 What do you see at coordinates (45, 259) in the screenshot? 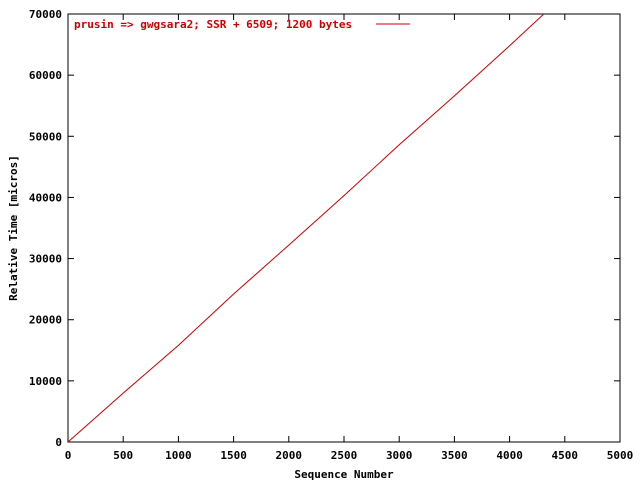
I see `y-tick-label: 30000` at bounding box center [45, 259].